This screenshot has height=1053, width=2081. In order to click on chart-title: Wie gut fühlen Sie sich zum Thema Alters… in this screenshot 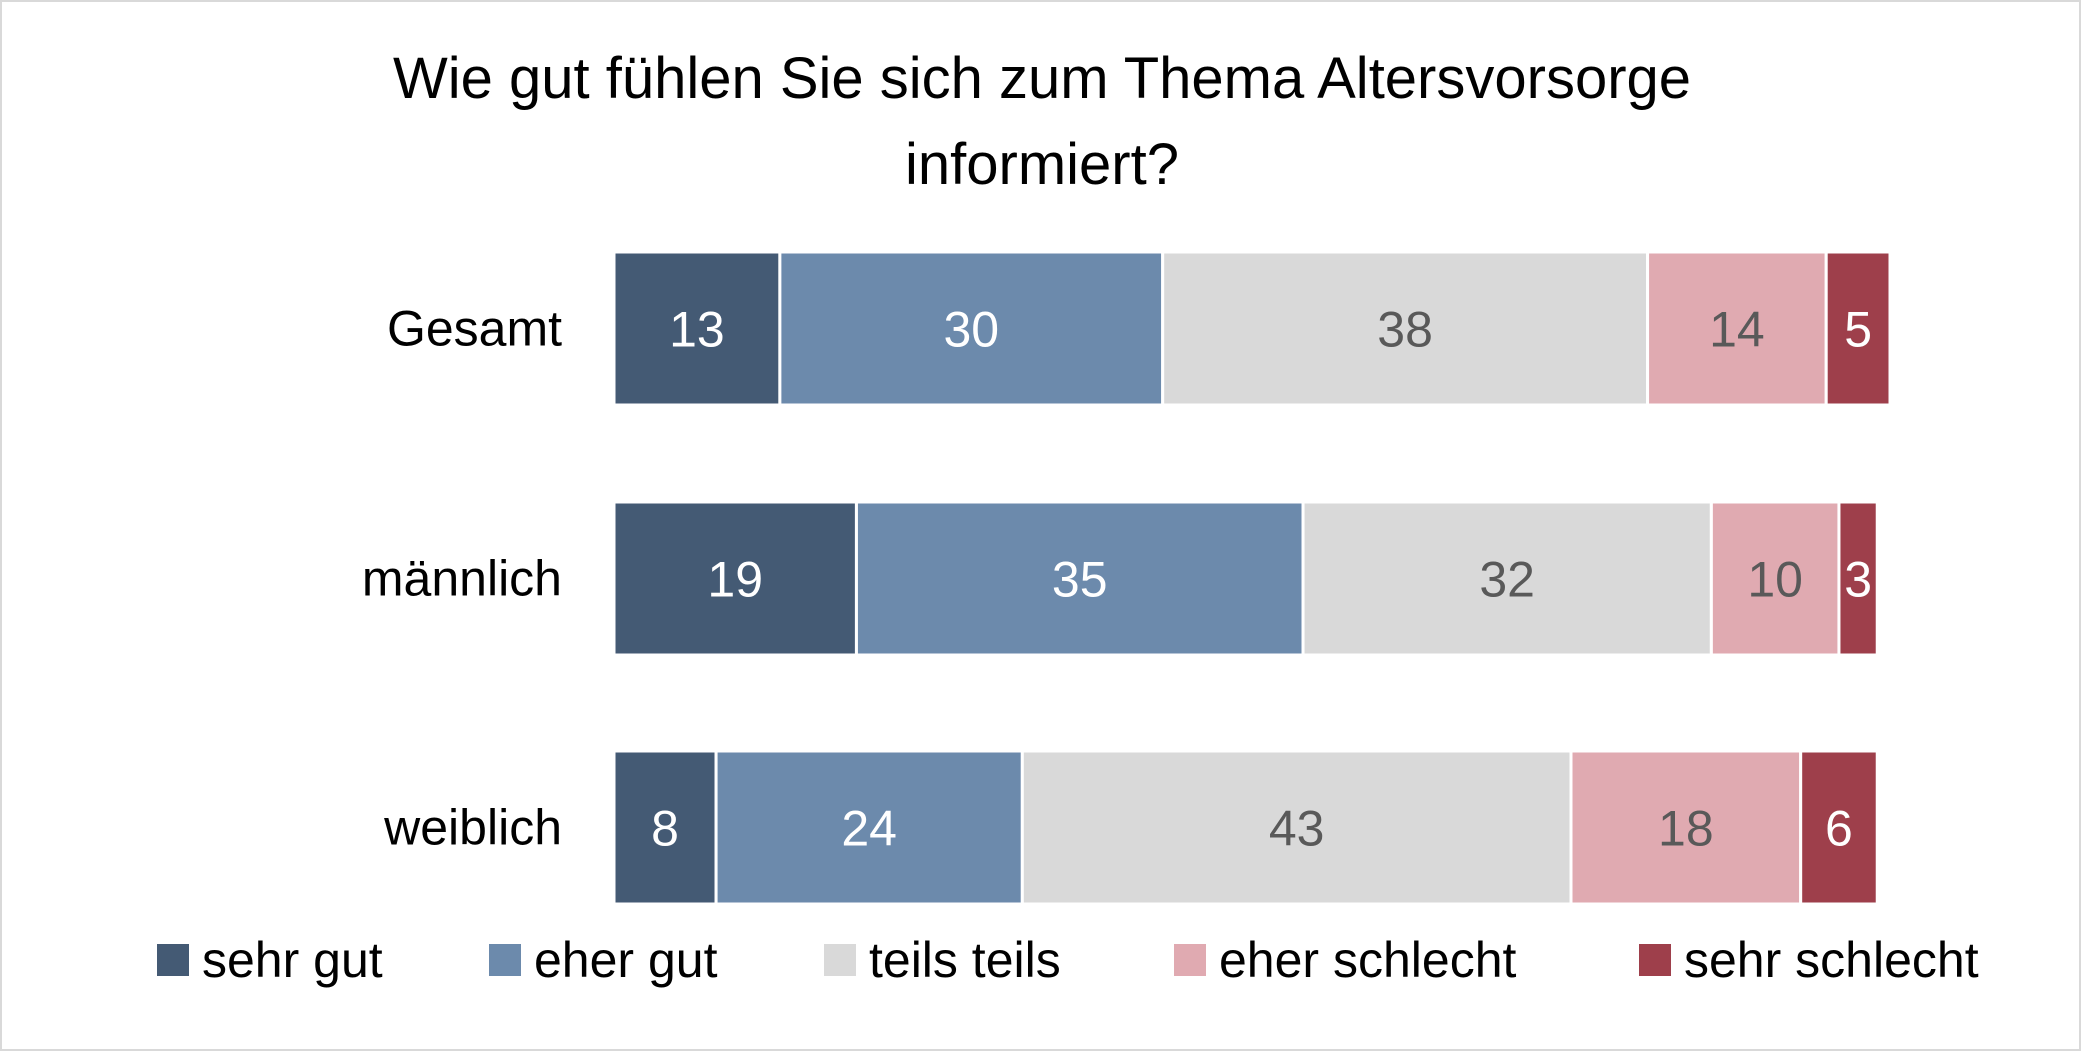, I will do `click(1042, 121)`.